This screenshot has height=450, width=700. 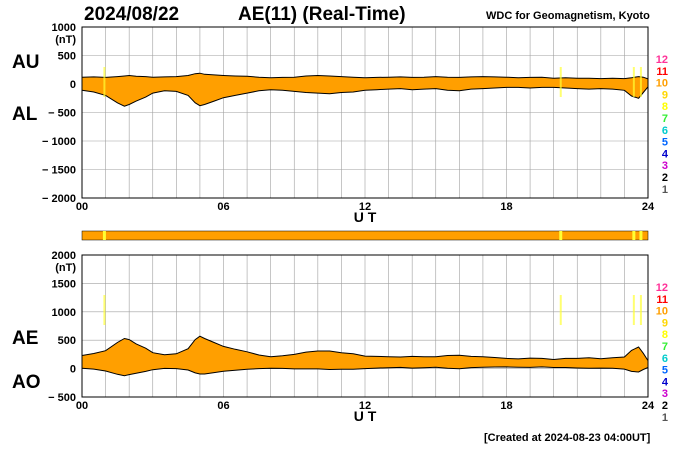 I want to click on series-line-ae, so click(x=365, y=348).